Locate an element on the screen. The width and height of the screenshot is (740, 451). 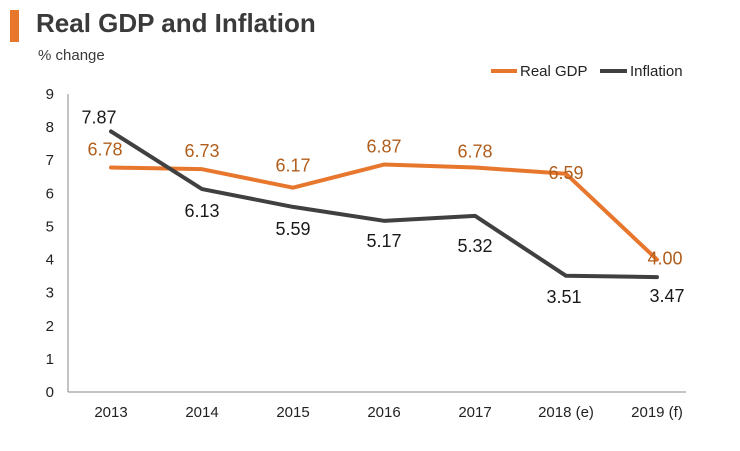
title-accent-bar is located at coordinates (14, 26).